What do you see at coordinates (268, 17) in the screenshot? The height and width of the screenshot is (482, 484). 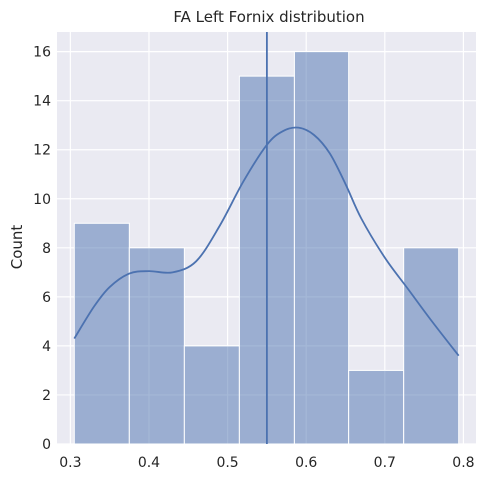 I see `chart-title: FA Left Fornix distribution` at bounding box center [268, 17].